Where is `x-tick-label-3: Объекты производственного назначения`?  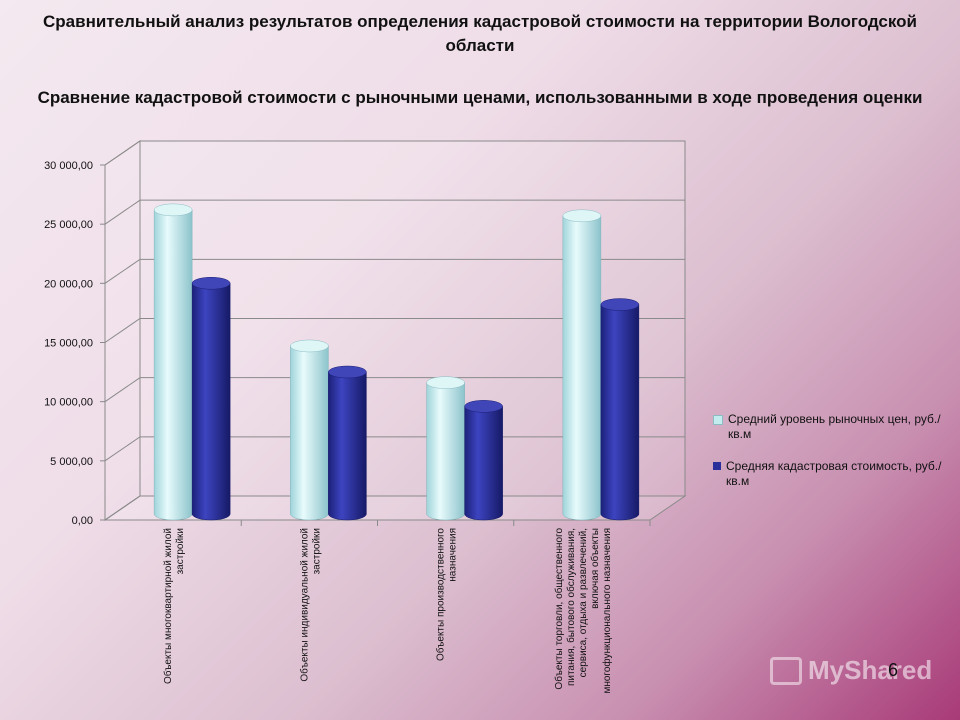 x-tick-label-3: Объекты производственного назначения is located at coordinates (447, 594).